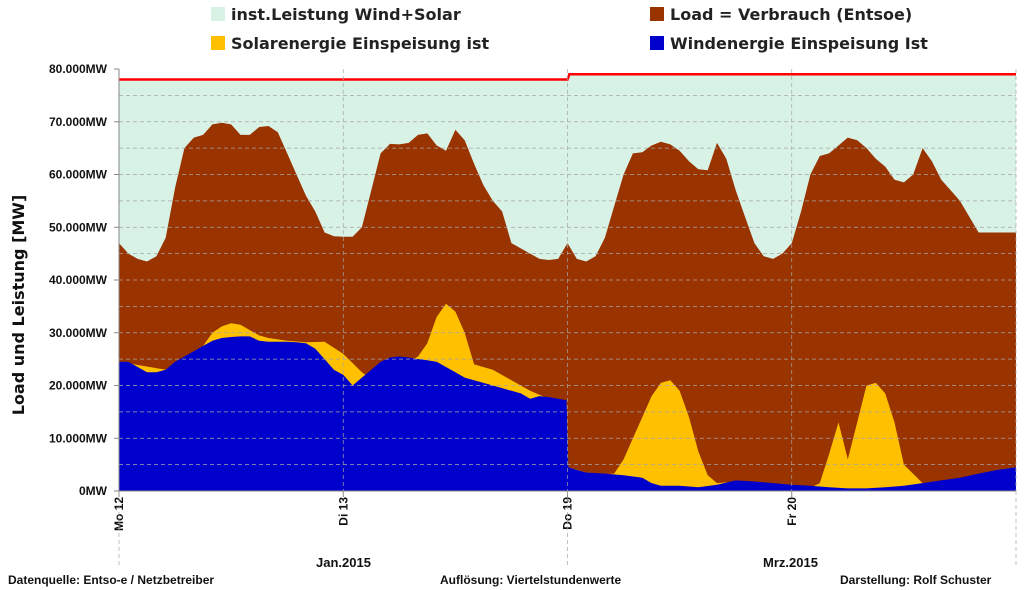  I want to click on legend-item-installed: inst.Leistung Wind+Solar, so click(336, 14).